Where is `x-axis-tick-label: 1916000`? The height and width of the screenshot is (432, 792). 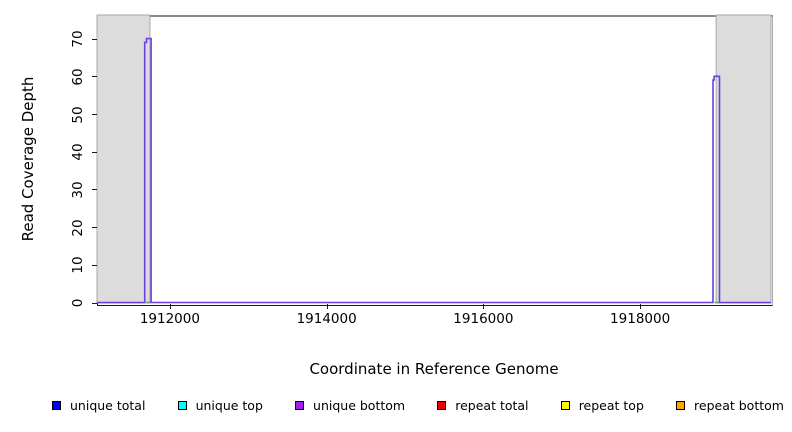
x-axis-tick-label: 1916000 is located at coordinates (483, 319).